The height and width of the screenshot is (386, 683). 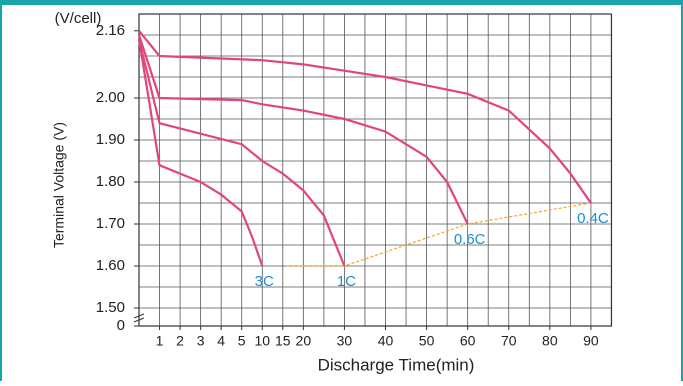 What do you see at coordinates (468, 341) in the screenshot?
I see `x-tick-label: 60` at bounding box center [468, 341].